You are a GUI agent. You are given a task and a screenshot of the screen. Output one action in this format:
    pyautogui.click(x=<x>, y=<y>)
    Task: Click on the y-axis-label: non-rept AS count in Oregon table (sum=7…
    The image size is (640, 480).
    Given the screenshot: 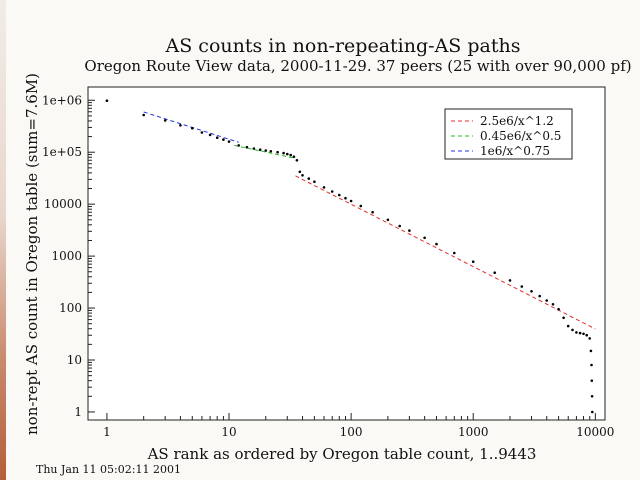 What is the action you would take?
    pyautogui.click(x=32, y=254)
    